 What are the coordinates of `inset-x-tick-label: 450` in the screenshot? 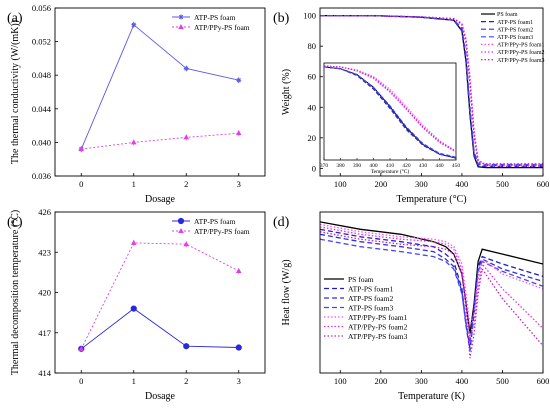 It's located at (456, 166).